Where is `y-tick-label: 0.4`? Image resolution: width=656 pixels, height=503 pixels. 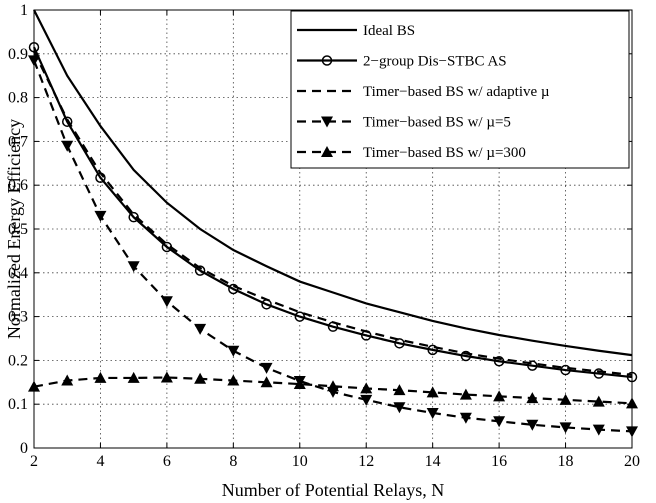 y-tick-label: 0.4 is located at coordinates (18, 273).